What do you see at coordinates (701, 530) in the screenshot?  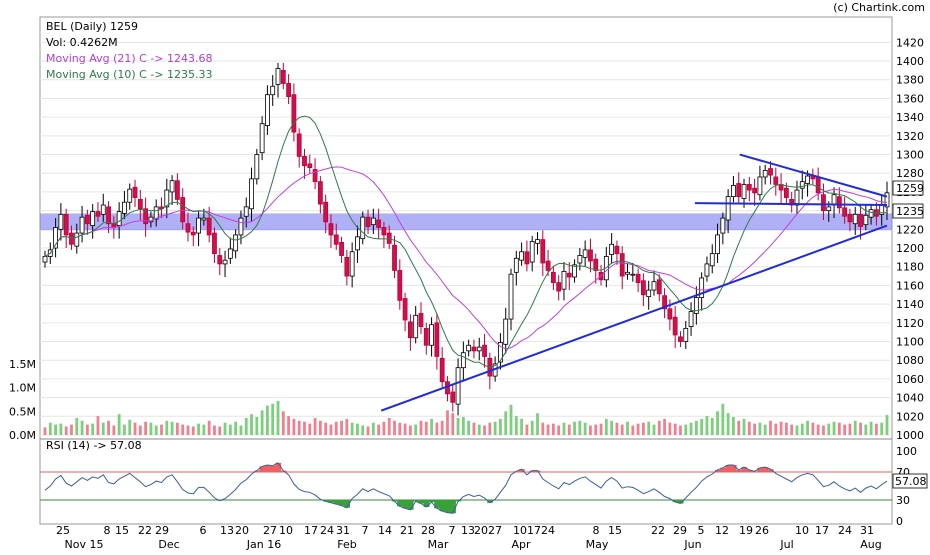 I see `x-day-label: 5` at bounding box center [701, 530].